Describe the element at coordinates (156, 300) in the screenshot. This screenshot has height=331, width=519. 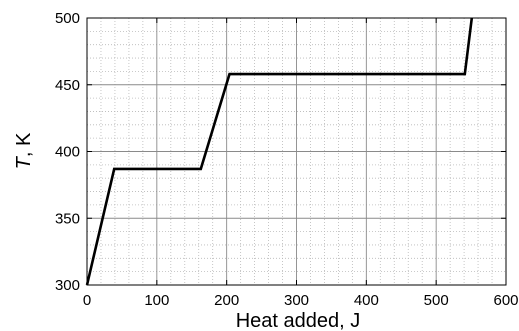
I see `x-tick-label: 100` at that location.